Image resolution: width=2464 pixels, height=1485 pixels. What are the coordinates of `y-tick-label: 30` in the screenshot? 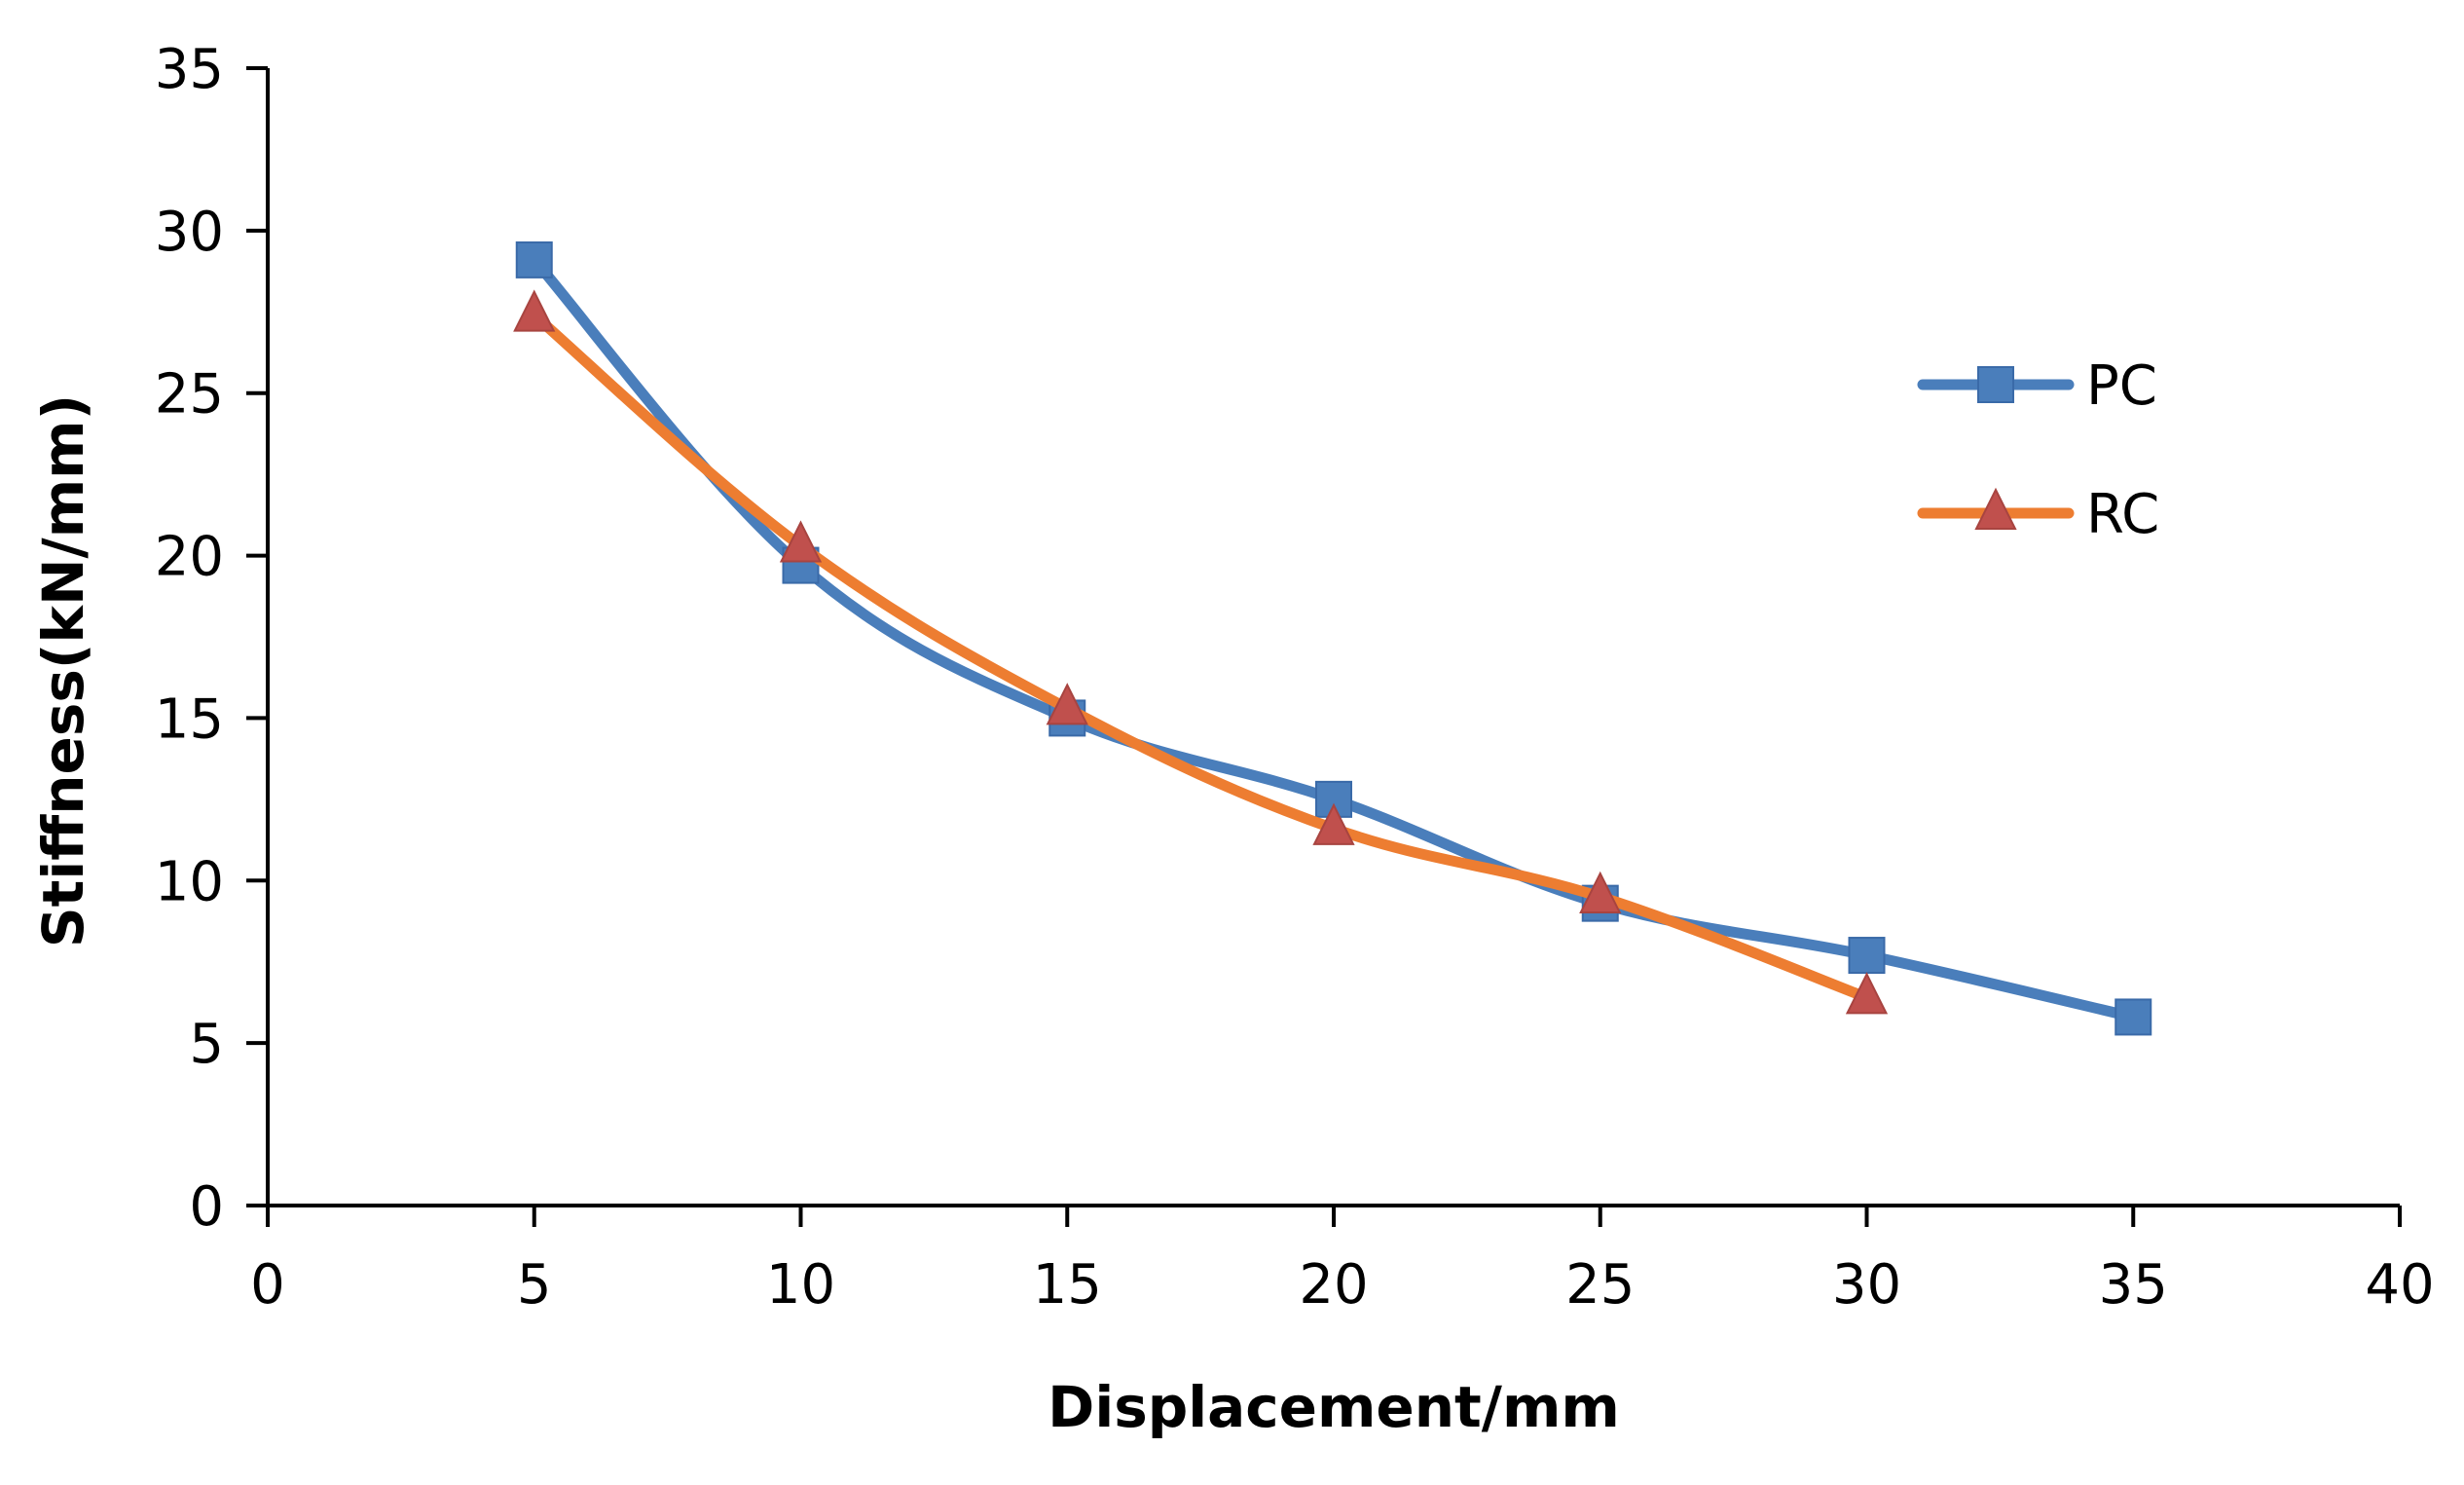 It's located at (189, 233).